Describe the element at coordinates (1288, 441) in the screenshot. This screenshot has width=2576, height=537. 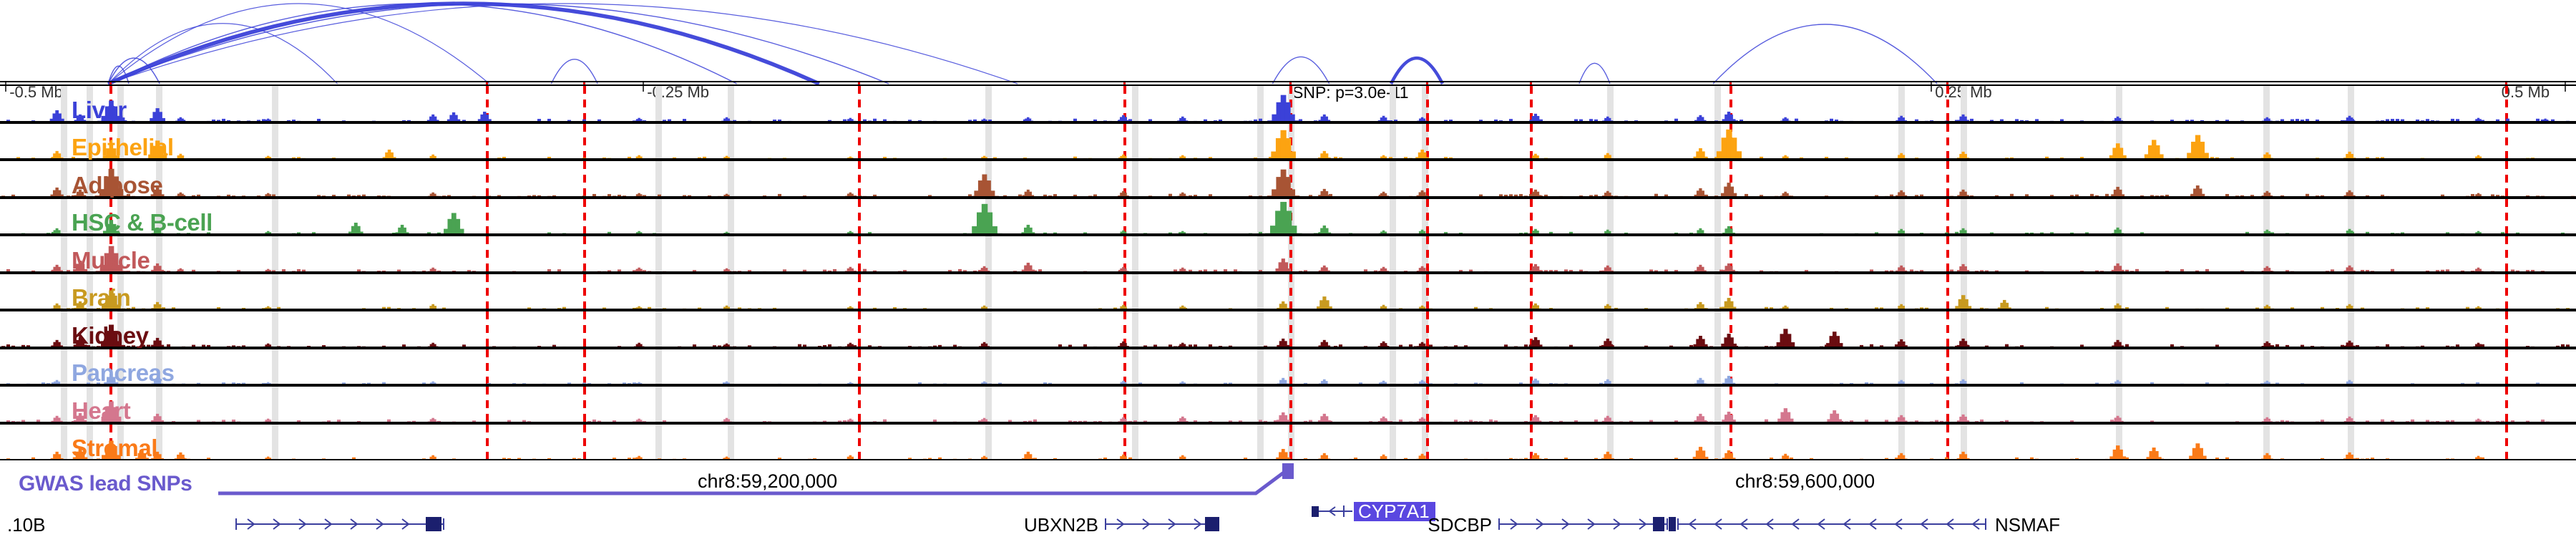
I see `signal-track-stromal: Stromal` at that location.